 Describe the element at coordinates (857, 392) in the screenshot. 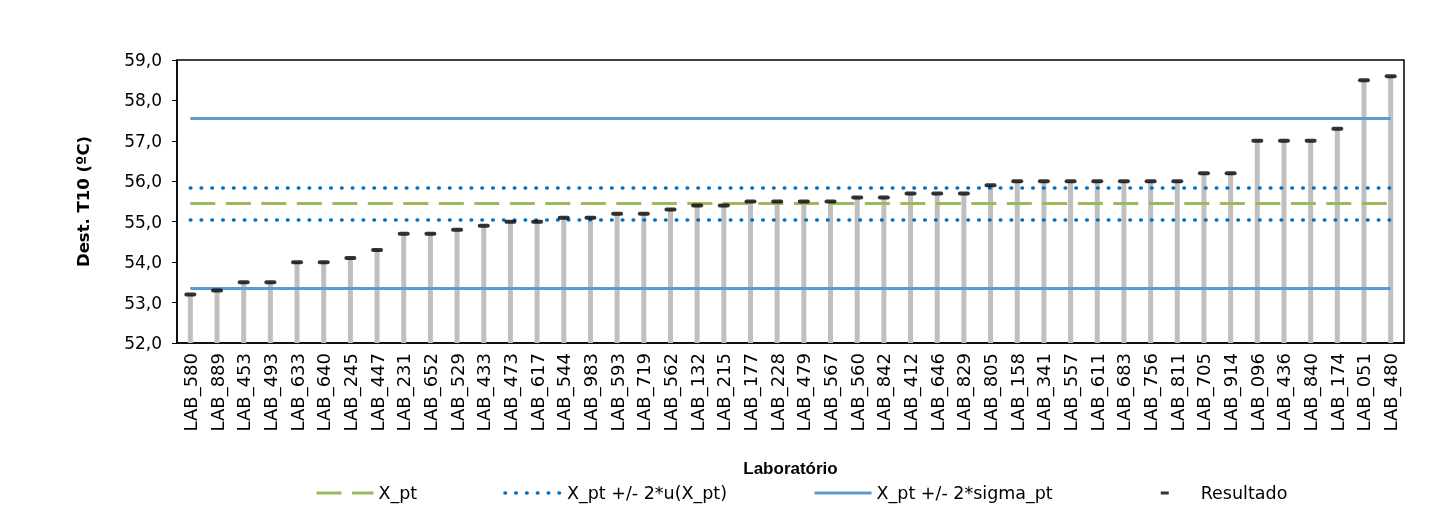

I see `x-tick-label: LAB_560` at that location.